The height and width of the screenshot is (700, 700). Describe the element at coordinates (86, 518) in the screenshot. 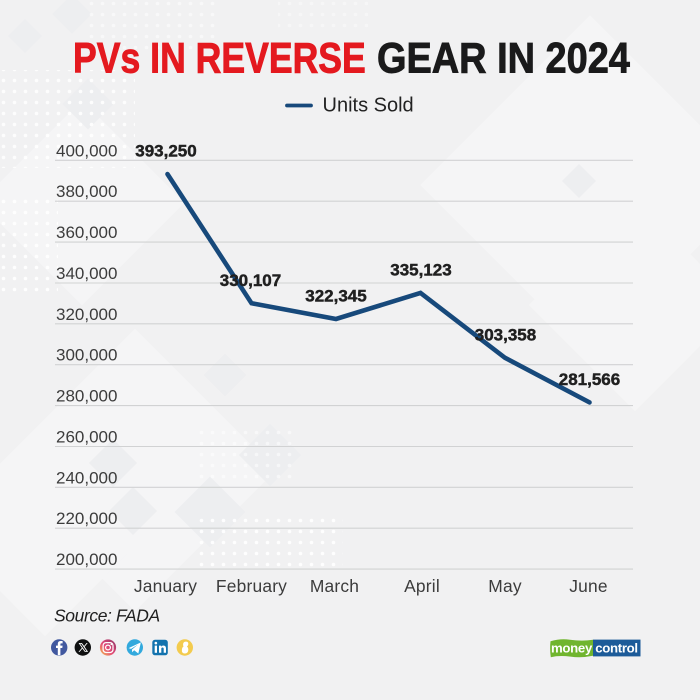

I see `svg-text: 220,000` at that location.